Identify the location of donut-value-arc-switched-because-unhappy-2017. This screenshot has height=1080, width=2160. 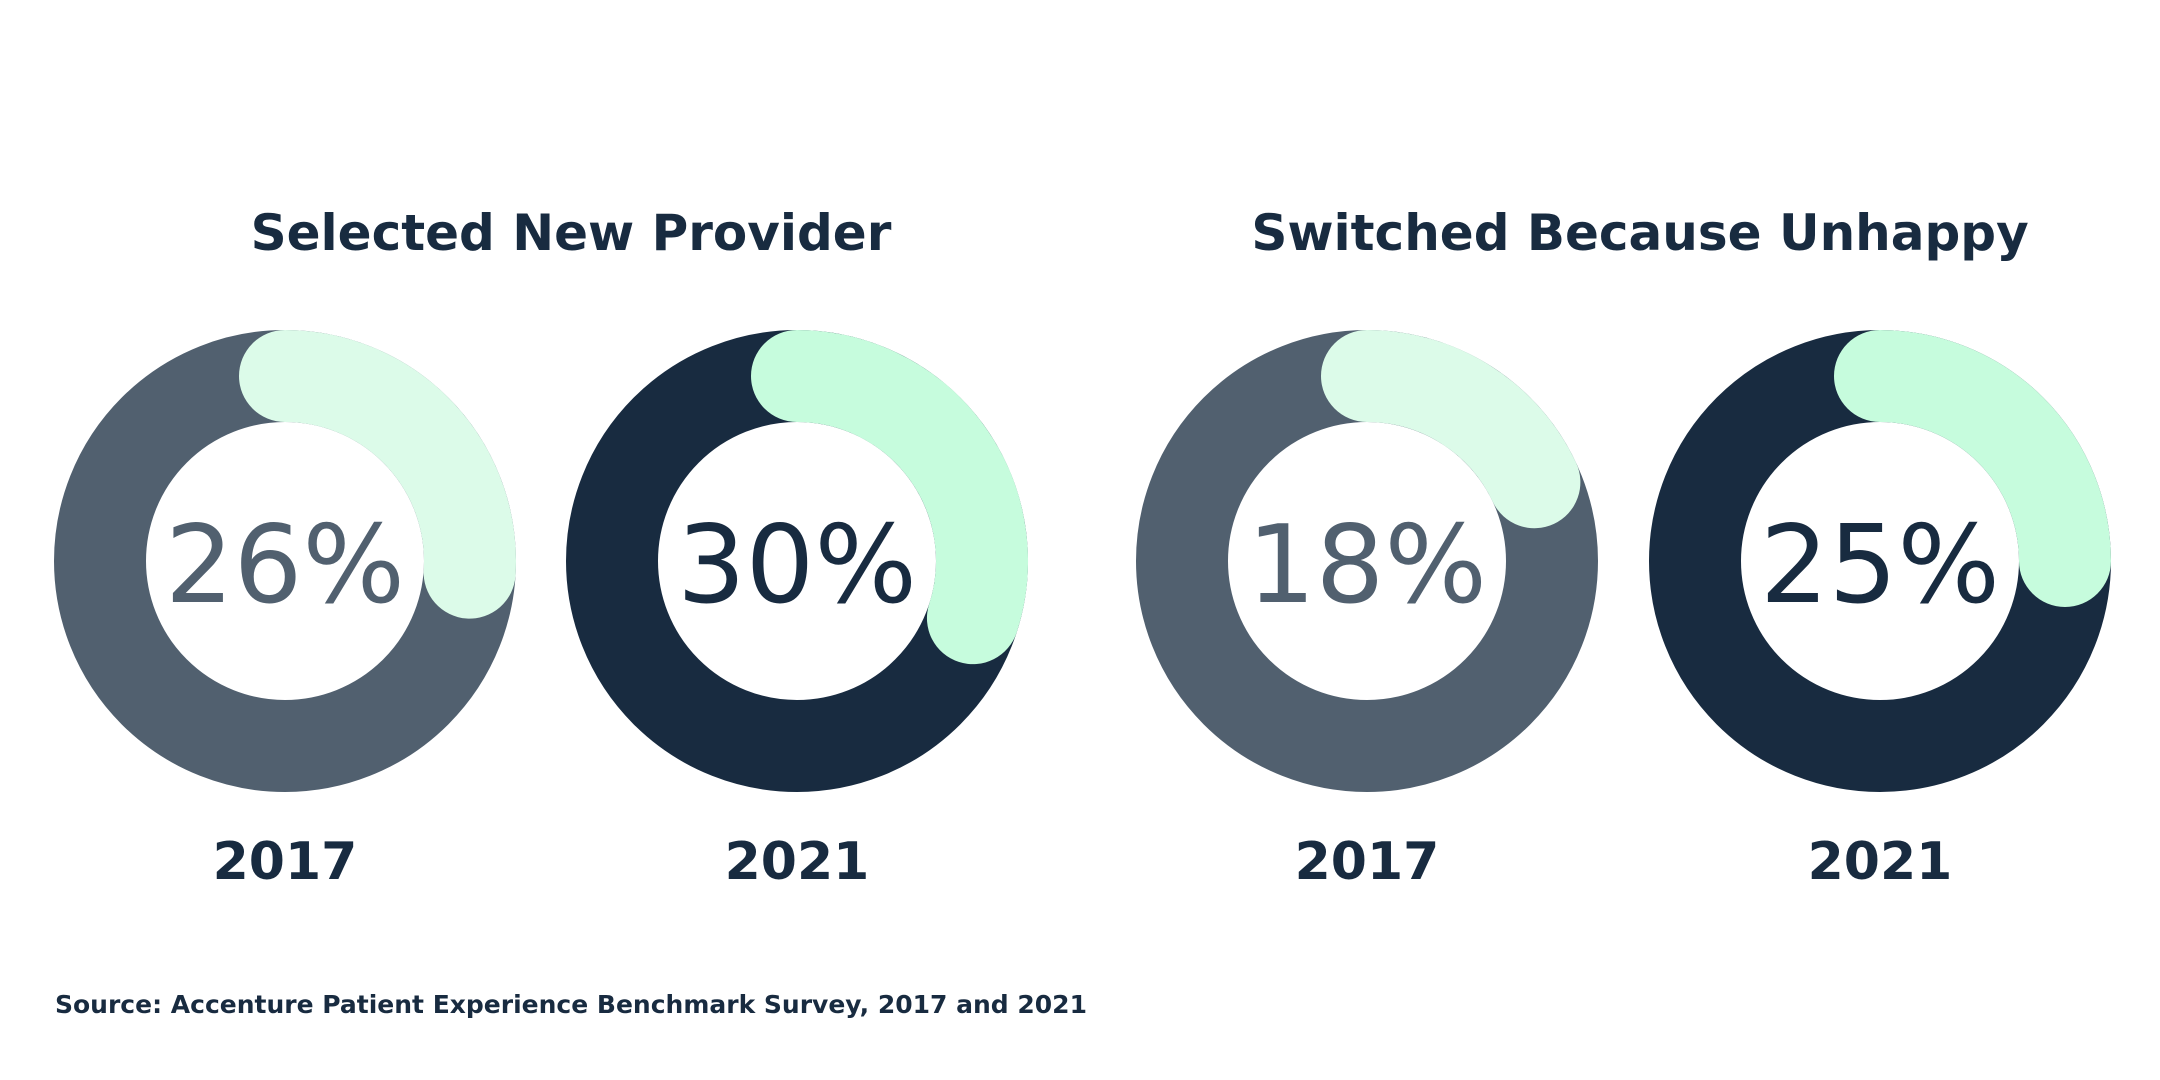
(1451, 429).